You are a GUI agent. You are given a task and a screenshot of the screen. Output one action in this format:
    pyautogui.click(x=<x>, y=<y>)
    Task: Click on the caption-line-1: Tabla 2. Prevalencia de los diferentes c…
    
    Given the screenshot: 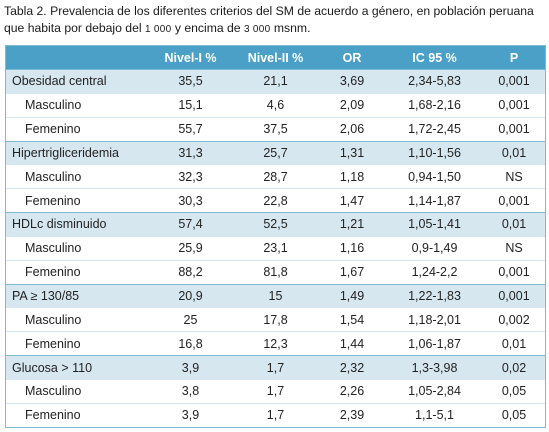 What is the action you would take?
    pyautogui.click(x=269, y=11)
    